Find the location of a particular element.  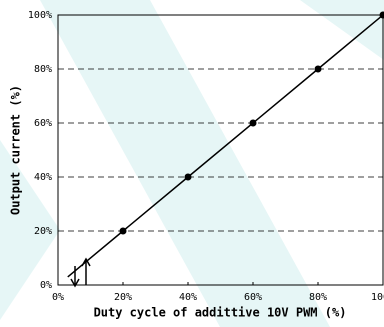

arrows is located at coordinates (80, 272).